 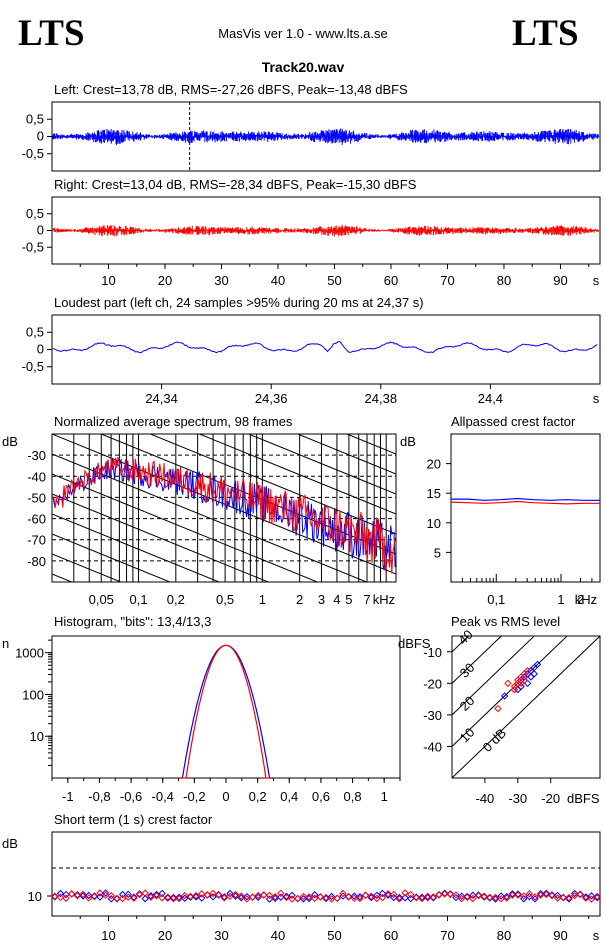 I want to click on peak-rms-xtick-label: -20, so click(x=550, y=798).